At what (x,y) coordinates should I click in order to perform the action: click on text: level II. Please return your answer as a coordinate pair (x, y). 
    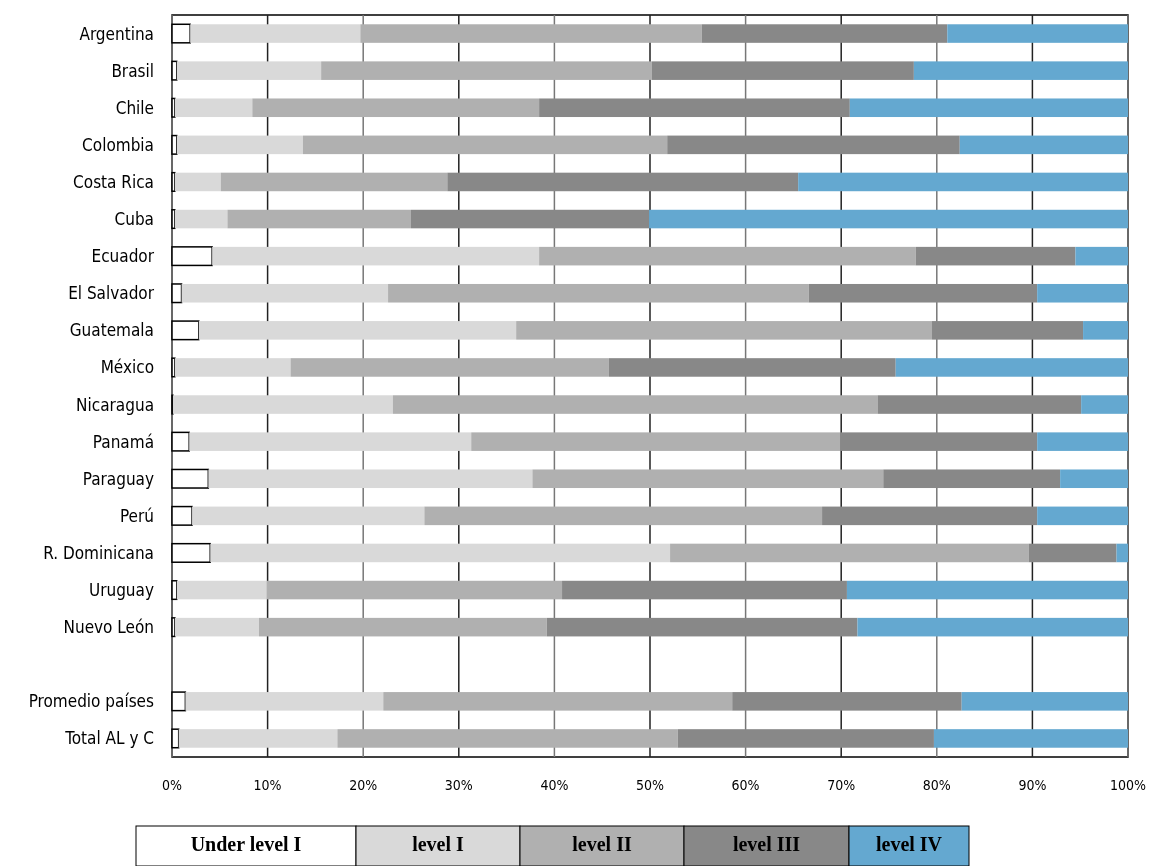
    Looking at the image, I should click on (602, 844).